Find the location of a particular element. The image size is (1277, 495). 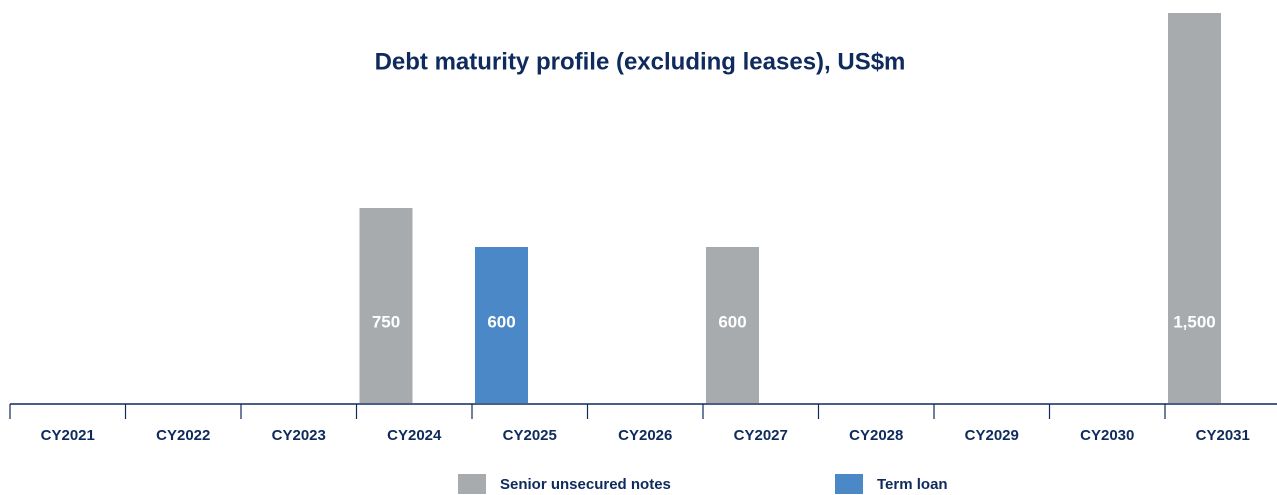

x-tick-label: CY2023 is located at coordinates (299, 435).